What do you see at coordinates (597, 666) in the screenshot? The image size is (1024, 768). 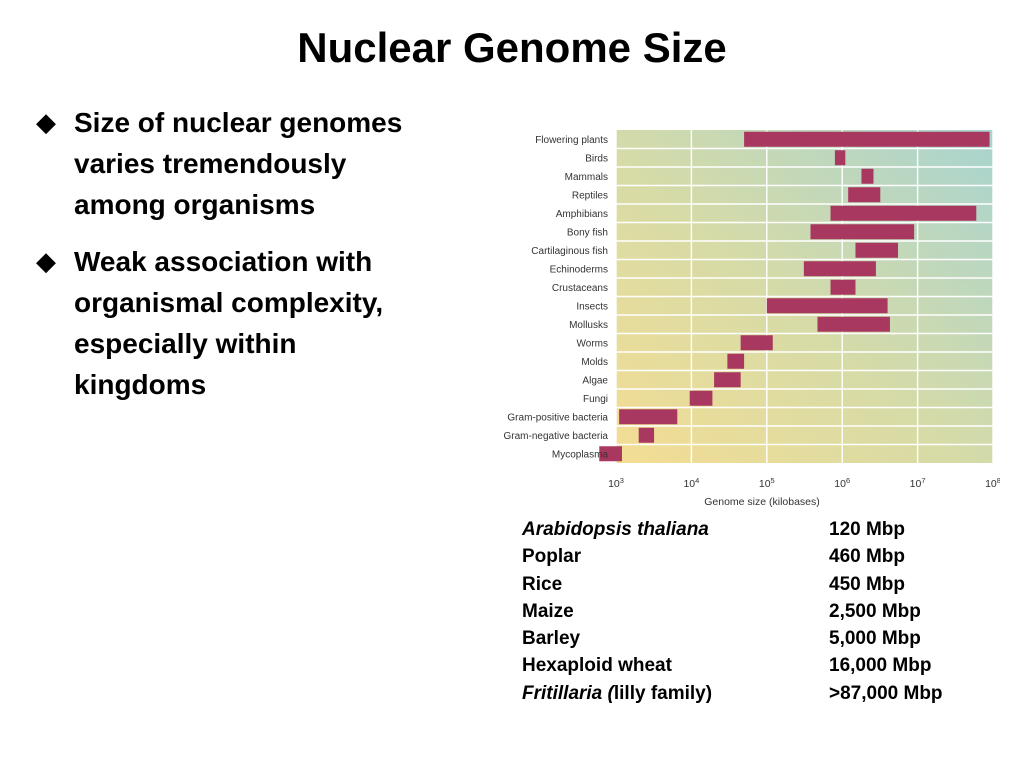 I see `organism-name-plain: Hexaploid wheat` at bounding box center [597, 666].